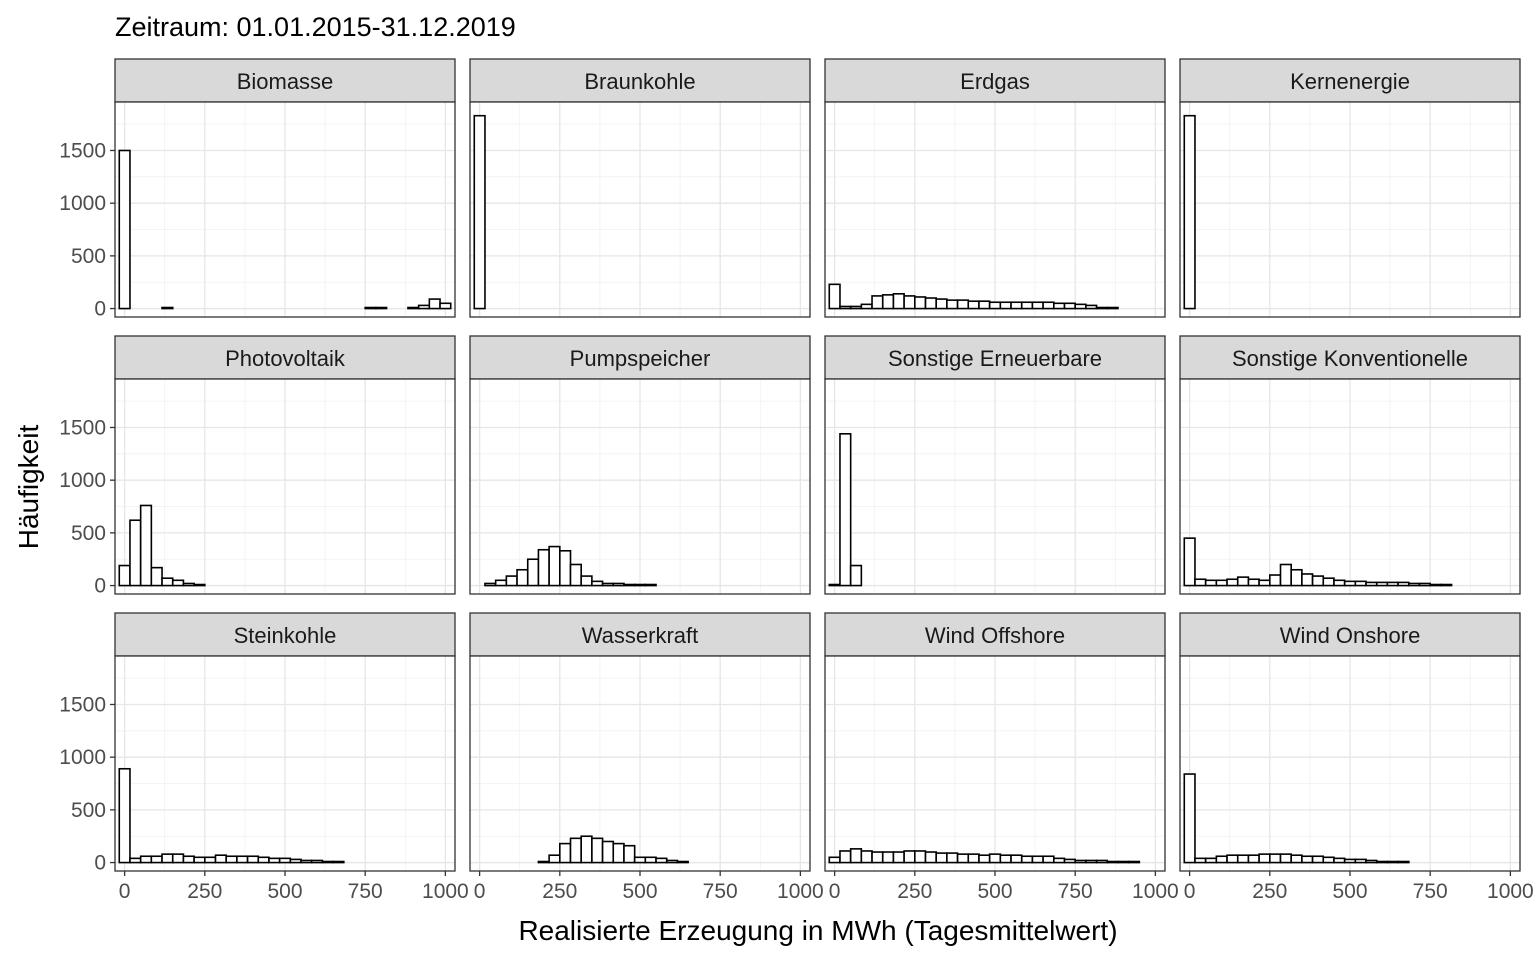  I want to click on facet-panel: Photovoltaik 0 500 1000 1500, so click(257, 466).